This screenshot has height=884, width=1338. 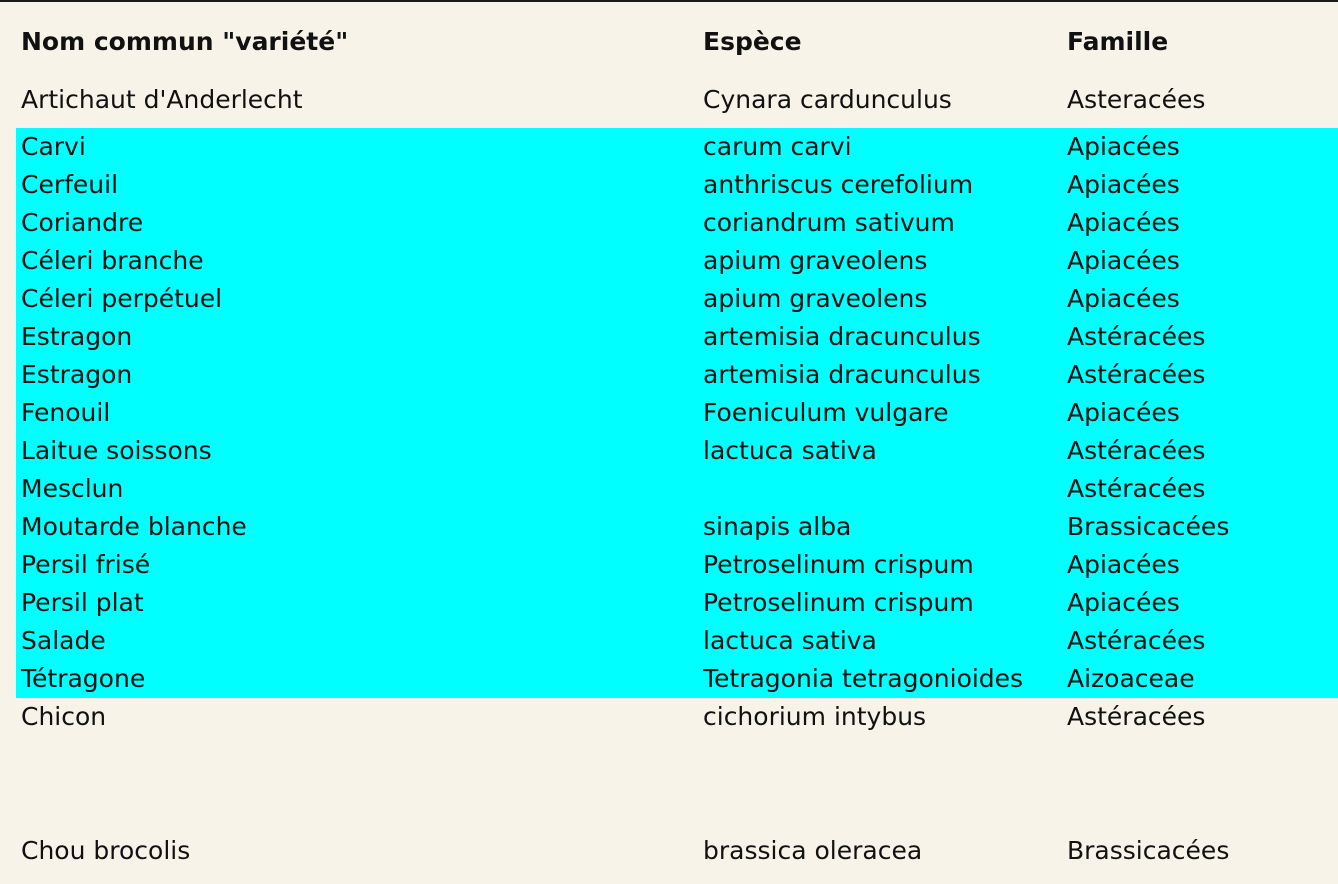 I want to click on table-header-row: Nom commun "variété" Espèce Famille, so click(x=677, y=44).